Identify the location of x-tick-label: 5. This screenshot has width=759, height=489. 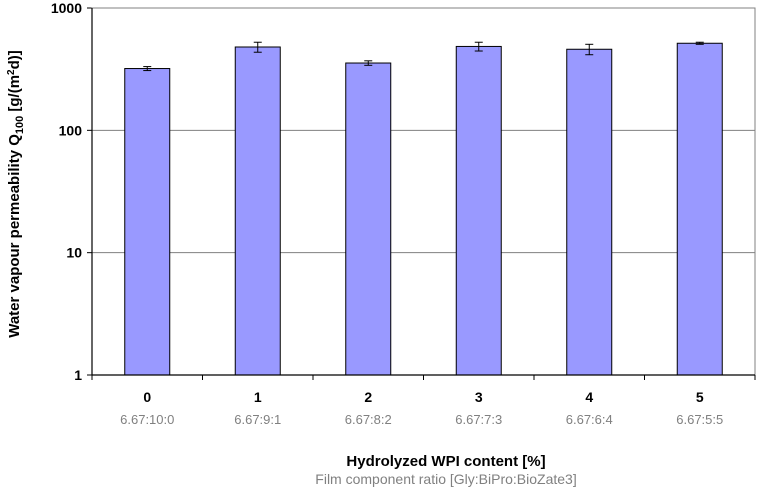
(700, 397).